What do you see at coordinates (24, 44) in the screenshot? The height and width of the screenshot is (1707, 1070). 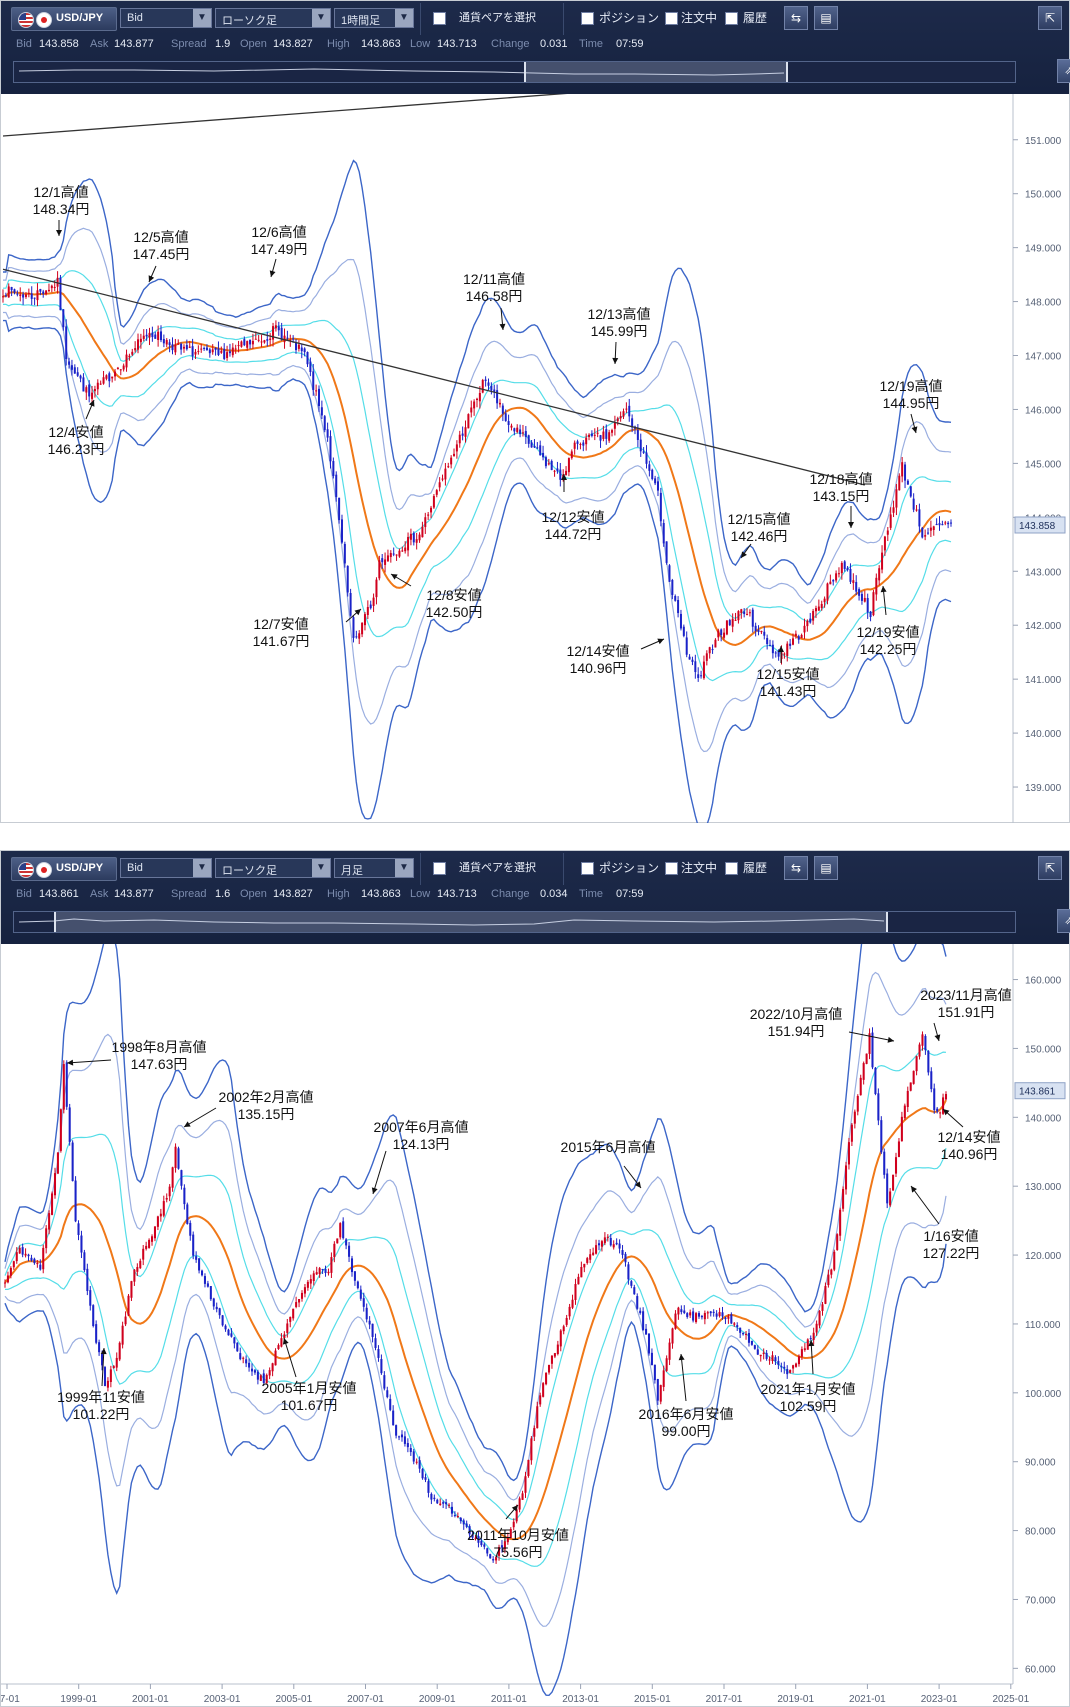 I see `bid-key: Bid` at bounding box center [24, 44].